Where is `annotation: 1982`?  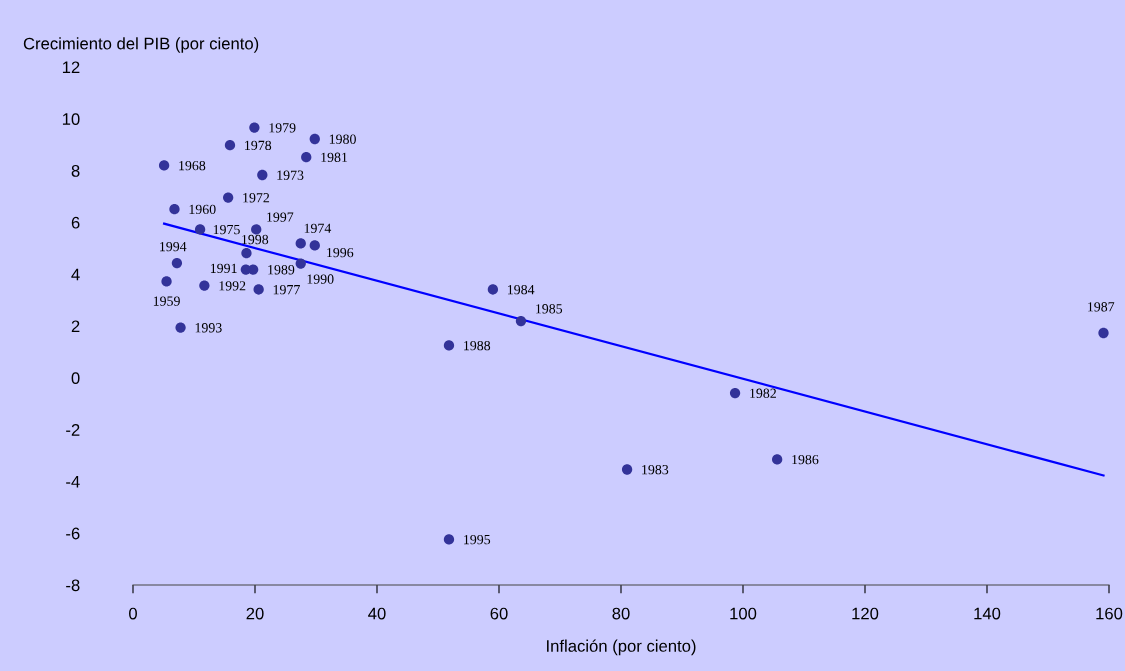
annotation: 1982 is located at coordinates (763, 393).